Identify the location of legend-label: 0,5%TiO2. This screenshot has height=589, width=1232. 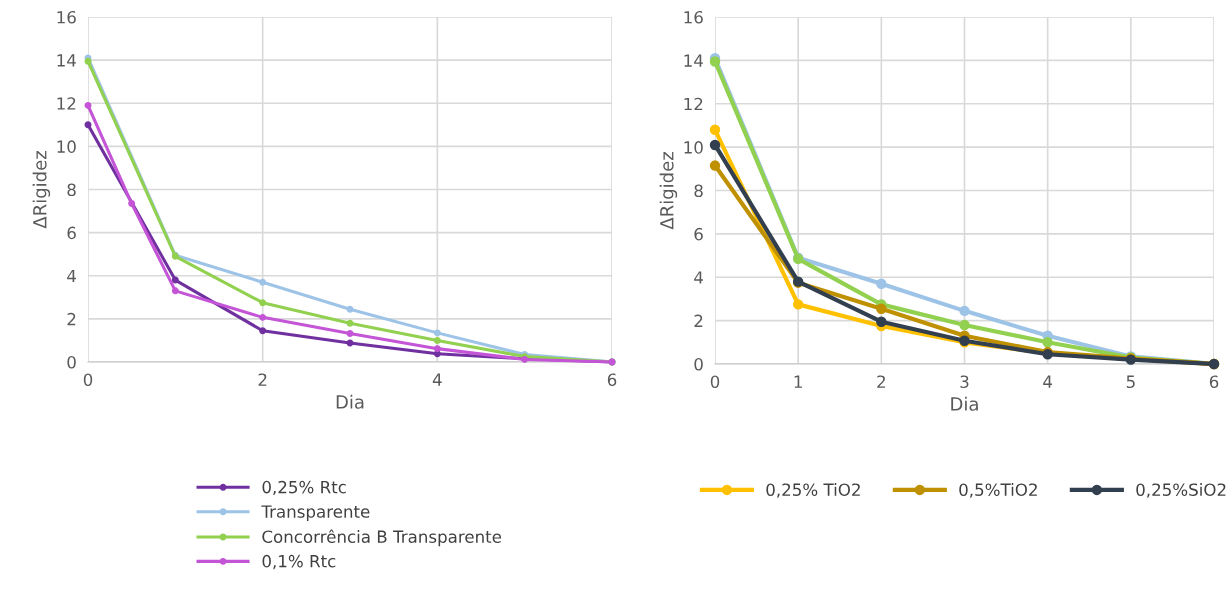
(998, 490).